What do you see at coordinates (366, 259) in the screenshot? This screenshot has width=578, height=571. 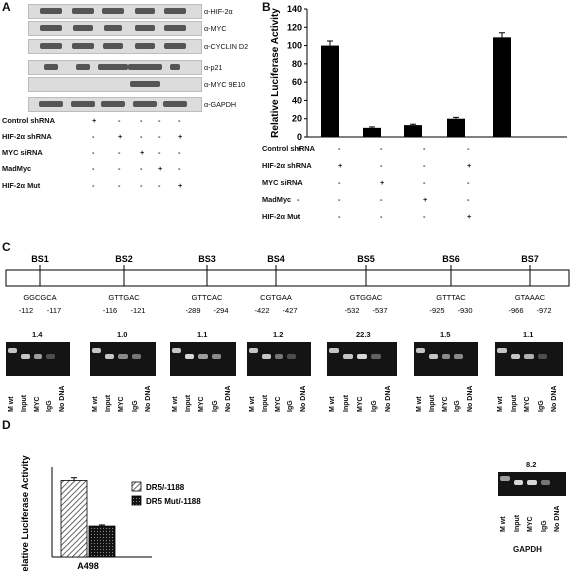 I see `binding-site-name: BS5` at bounding box center [366, 259].